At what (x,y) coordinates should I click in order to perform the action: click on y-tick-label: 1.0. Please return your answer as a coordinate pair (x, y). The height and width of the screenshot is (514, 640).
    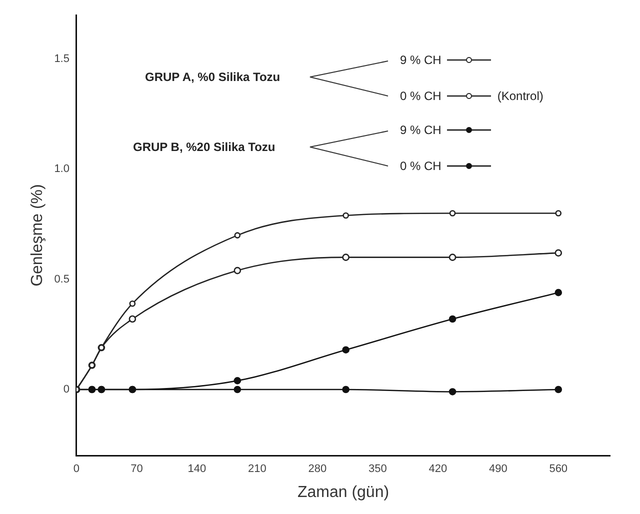
    Looking at the image, I should click on (62, 169).